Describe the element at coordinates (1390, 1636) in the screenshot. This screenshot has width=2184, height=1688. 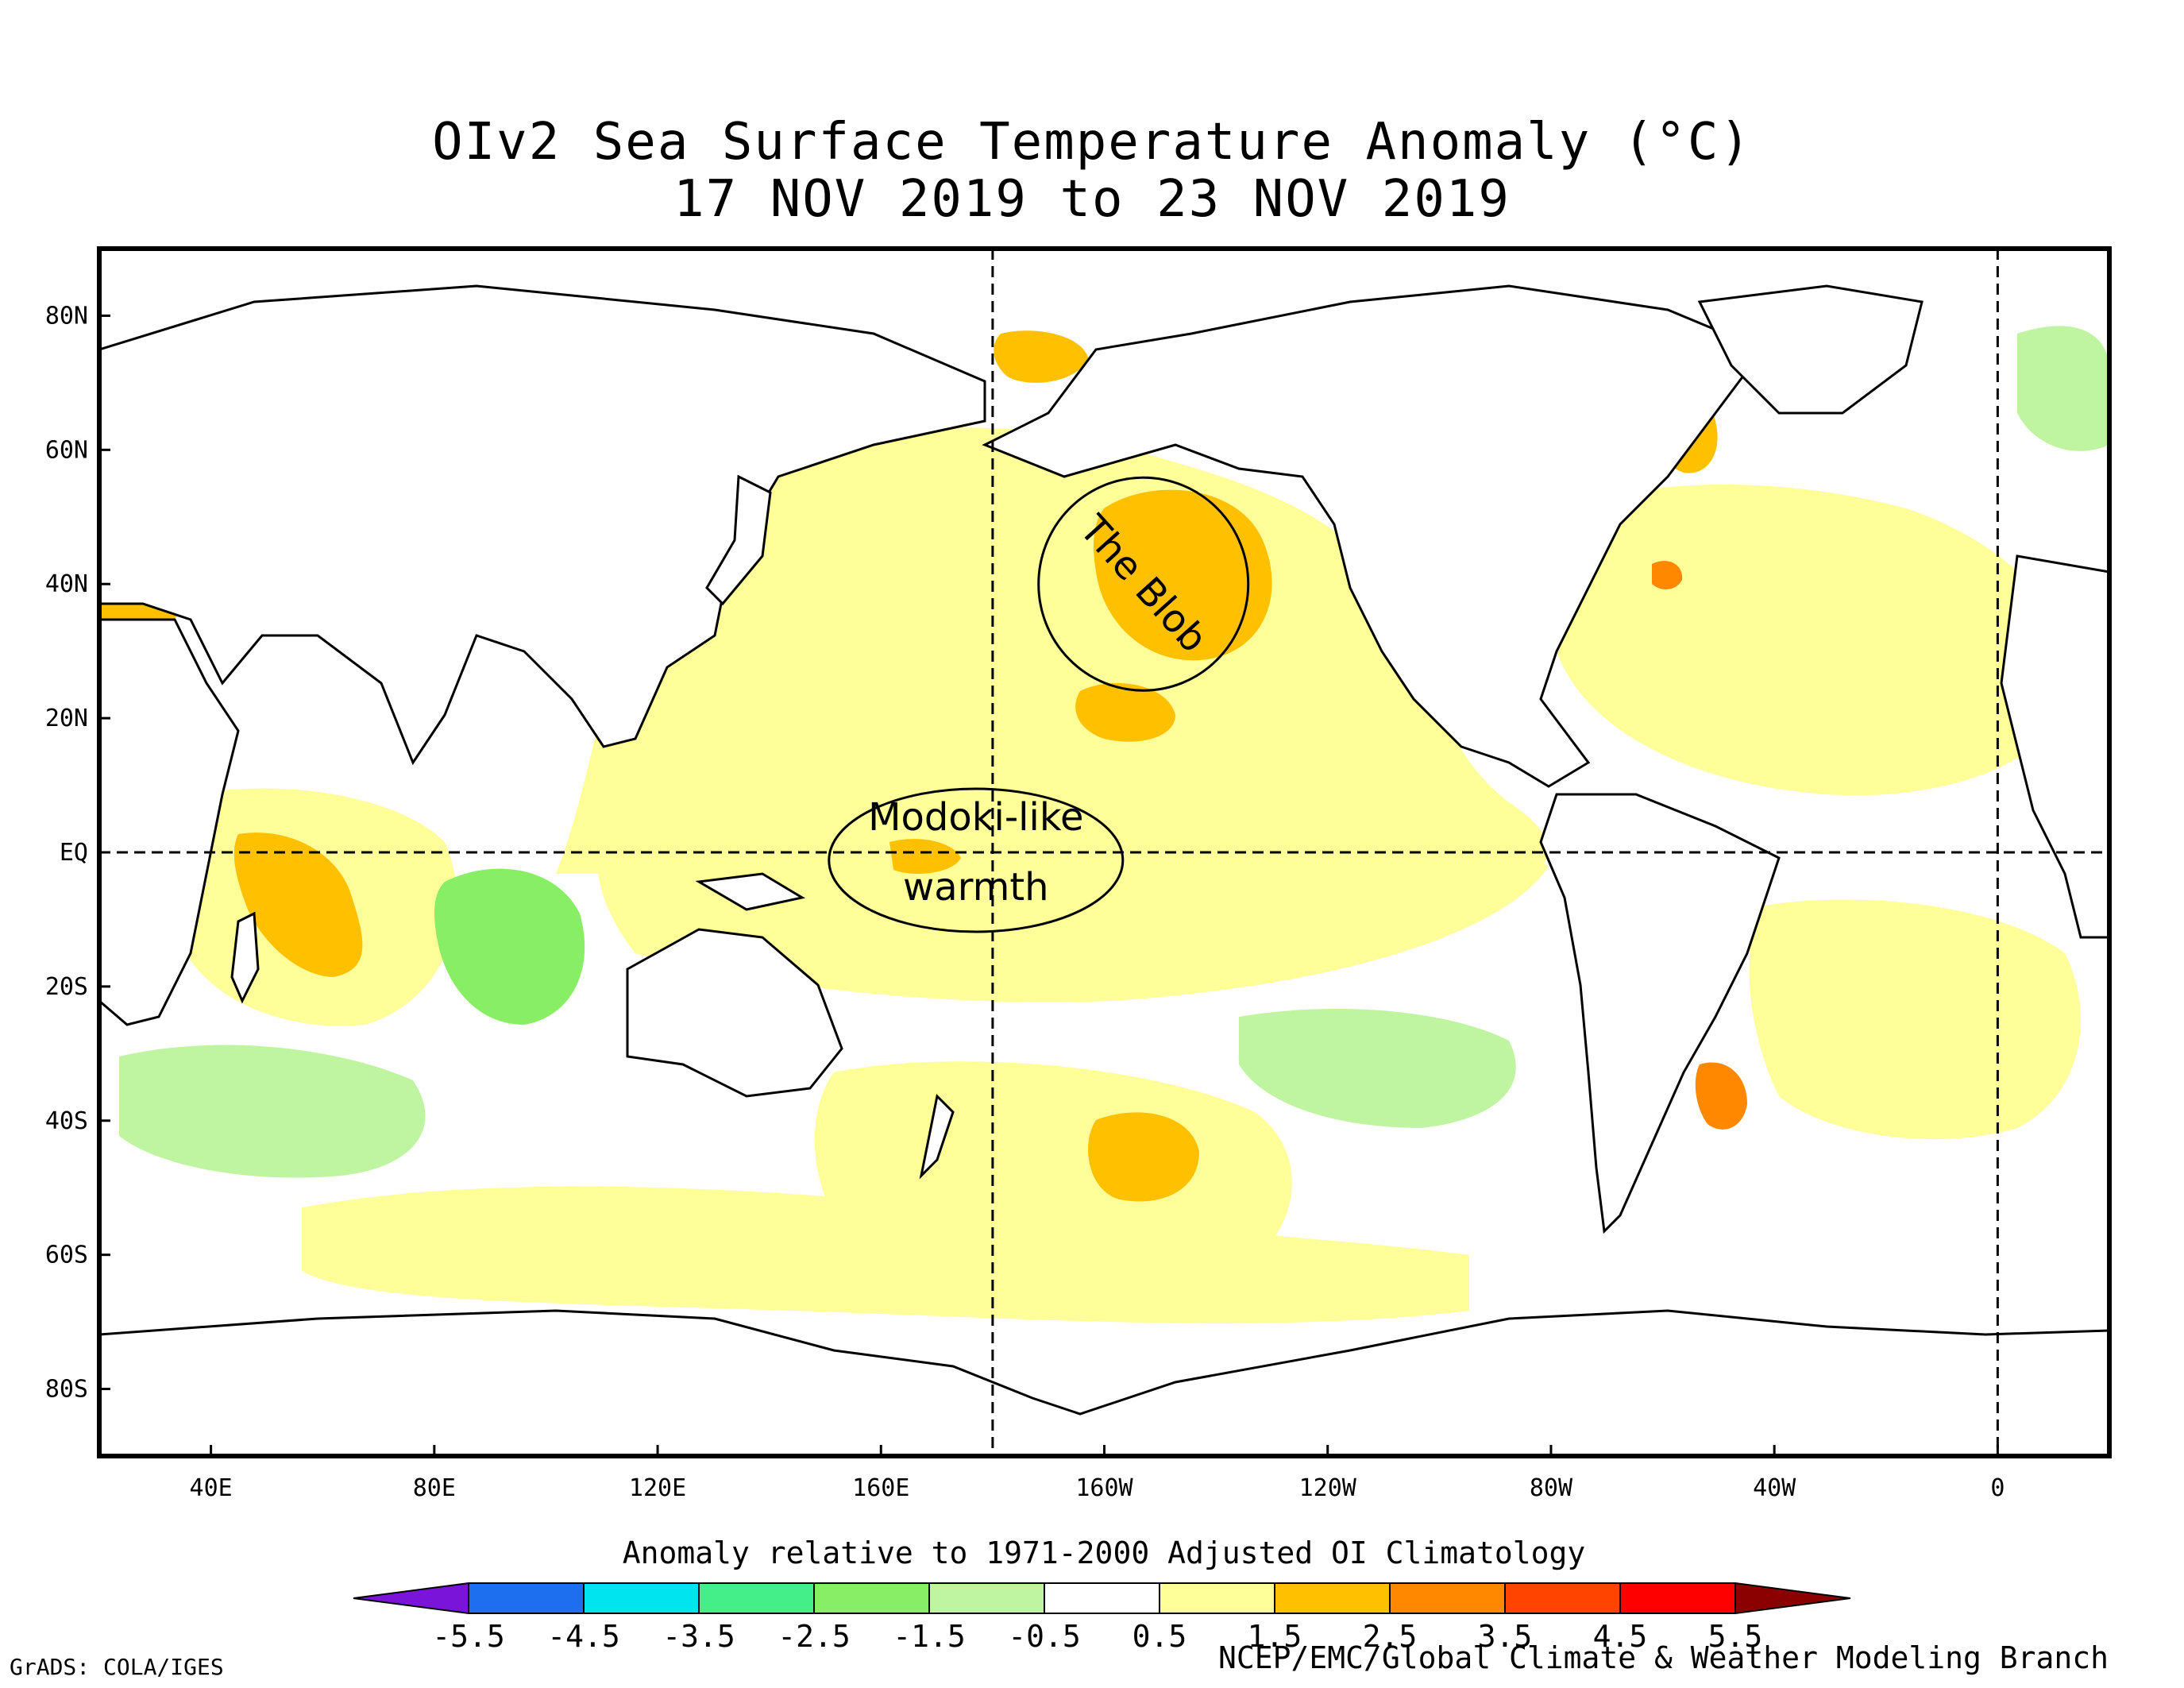
I see `colorbar-tick-label: 2.5` at that location.